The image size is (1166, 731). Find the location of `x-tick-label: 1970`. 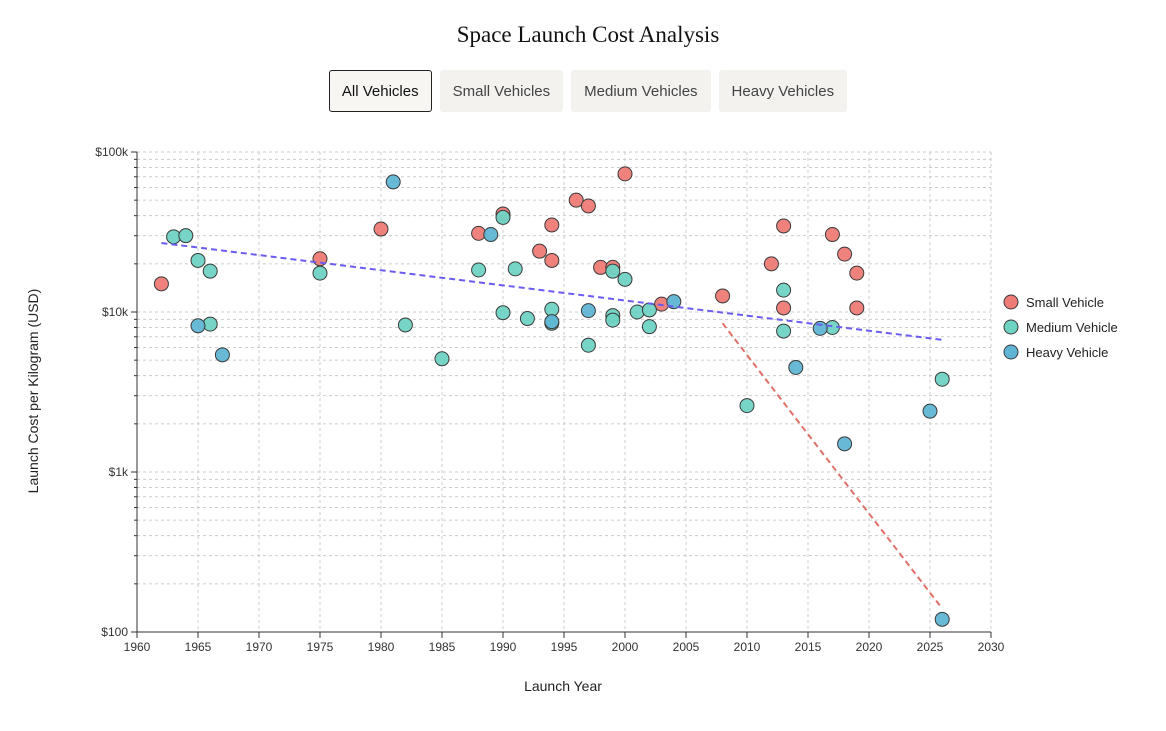

x-tick-label: 1970 is located at coordinates (259, 647).